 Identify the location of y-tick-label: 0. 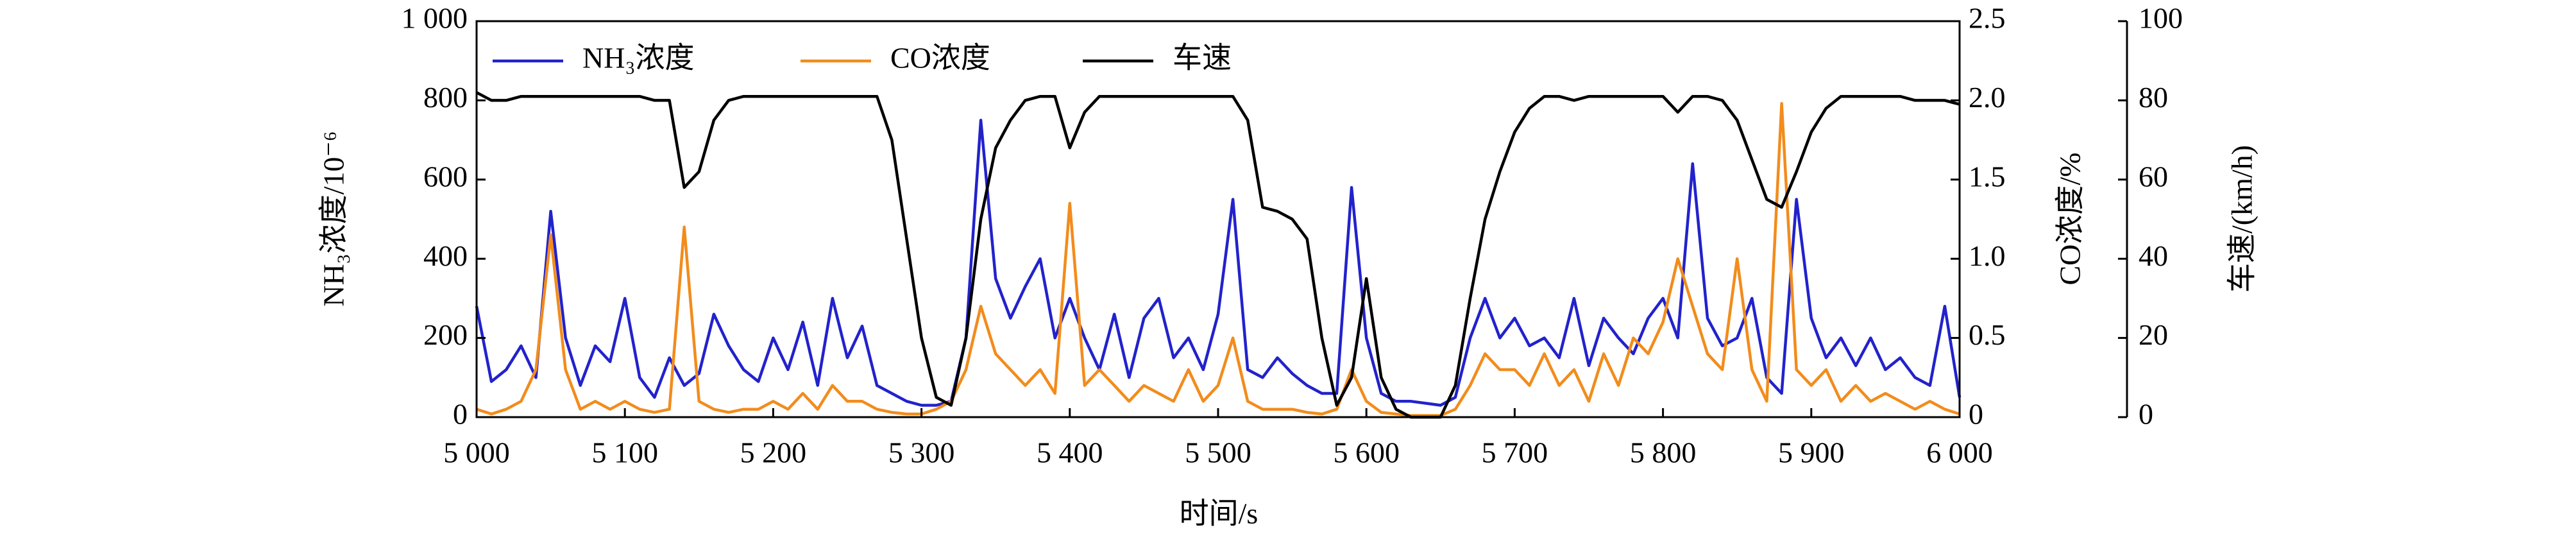
(460, 414).